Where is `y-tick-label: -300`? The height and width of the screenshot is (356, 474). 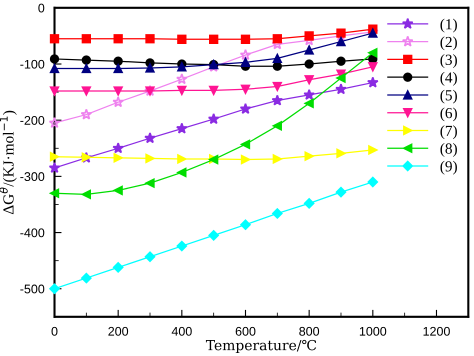 y-tick-label: -300 is located at coordinates (32, 177).